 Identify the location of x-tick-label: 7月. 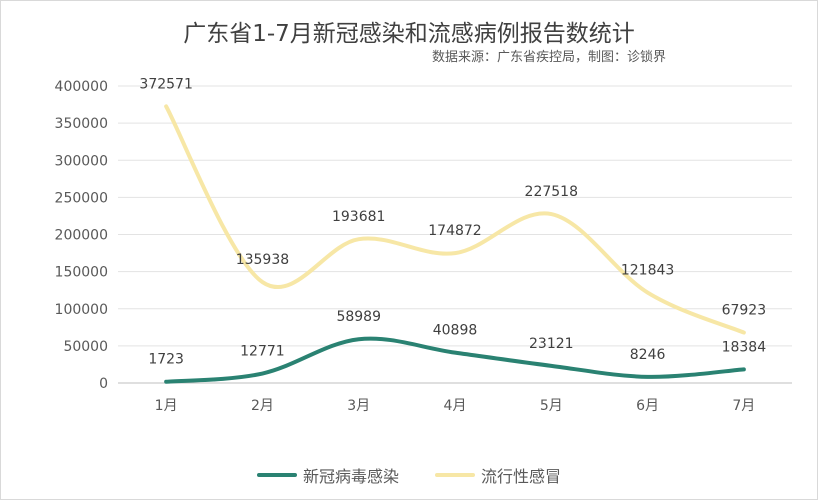
(743, 406).